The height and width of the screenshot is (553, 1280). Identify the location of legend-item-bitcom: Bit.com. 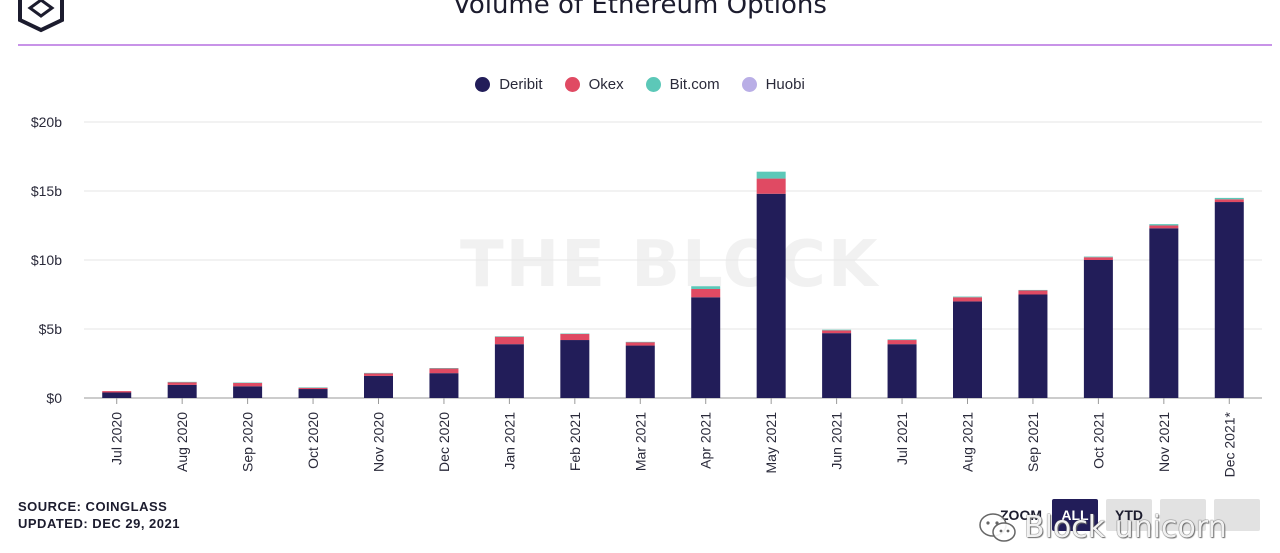
(682, 84).